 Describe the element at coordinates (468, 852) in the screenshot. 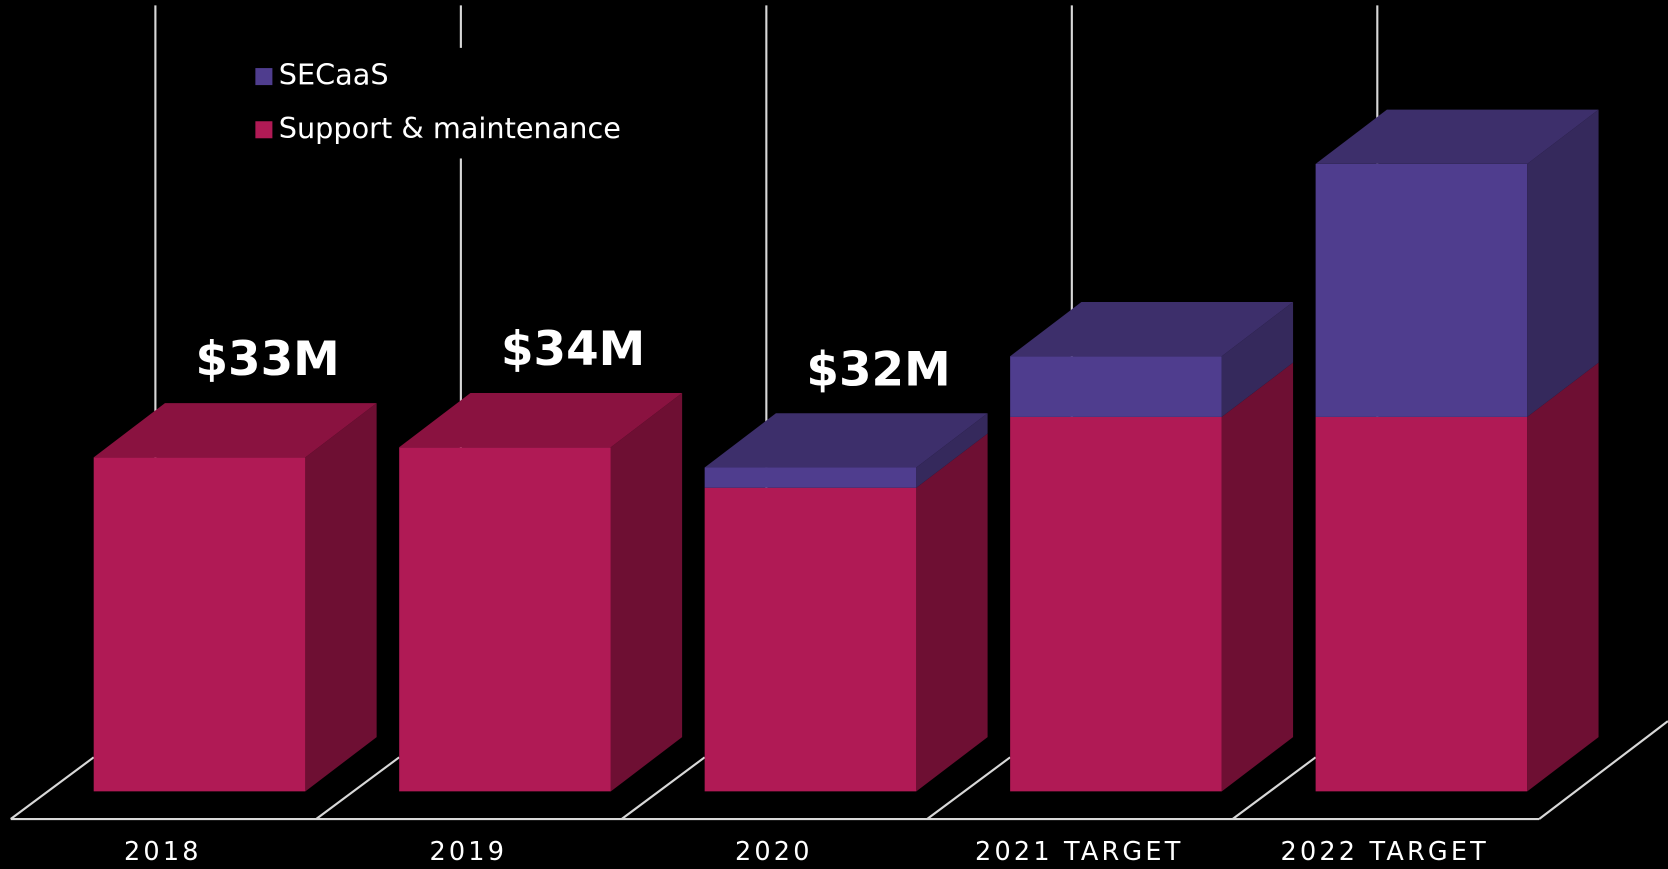

I see `x-tick-label: 2019` at that location.